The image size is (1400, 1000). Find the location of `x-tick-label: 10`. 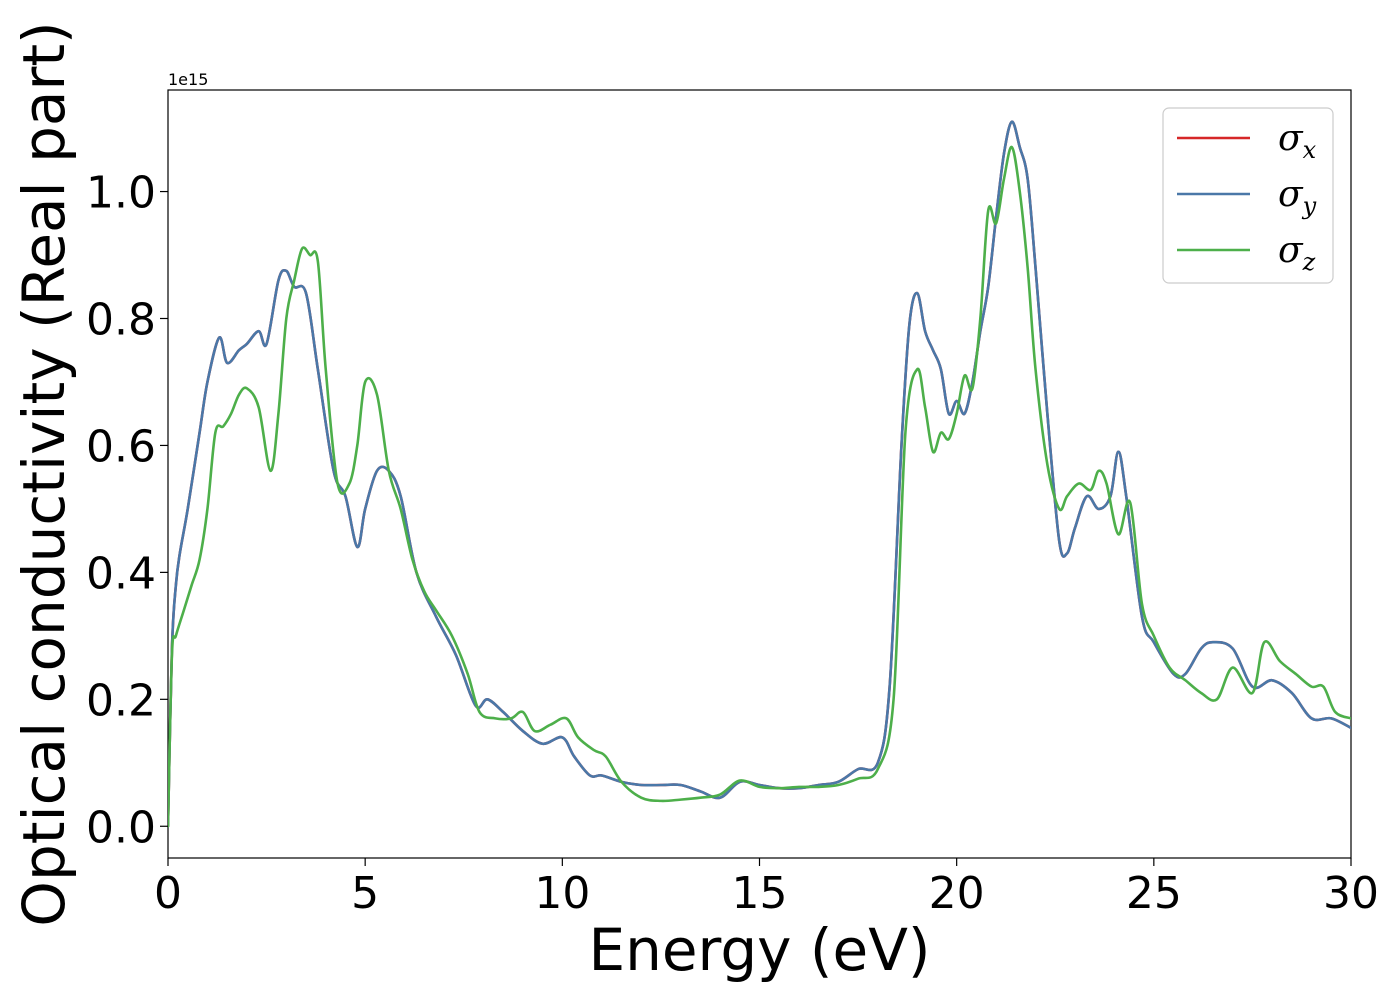

x-tick-label: 10 is located at coordinates (562, 893).